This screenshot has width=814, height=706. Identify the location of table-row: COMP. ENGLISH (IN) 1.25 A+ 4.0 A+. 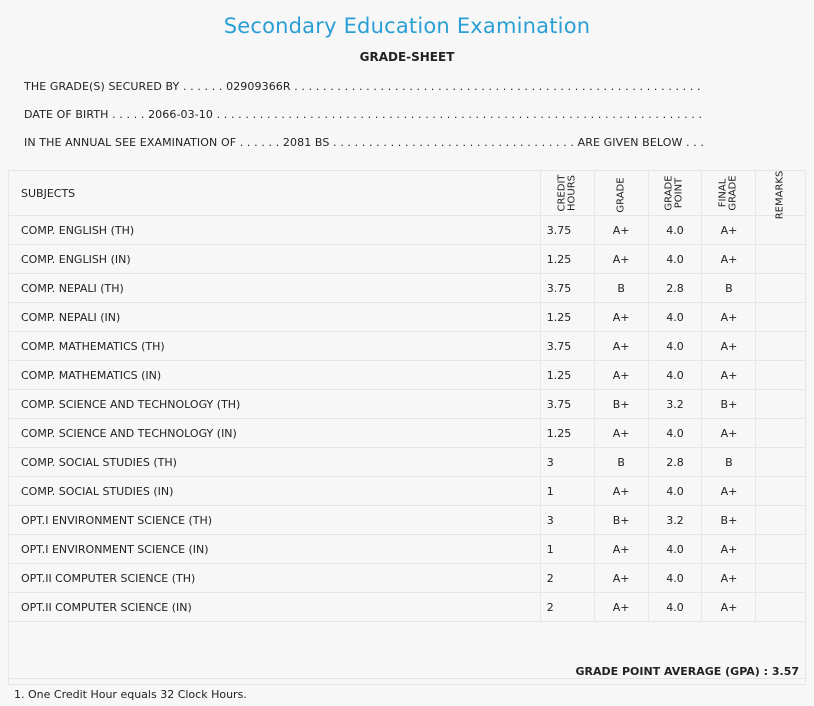
(407, 259).